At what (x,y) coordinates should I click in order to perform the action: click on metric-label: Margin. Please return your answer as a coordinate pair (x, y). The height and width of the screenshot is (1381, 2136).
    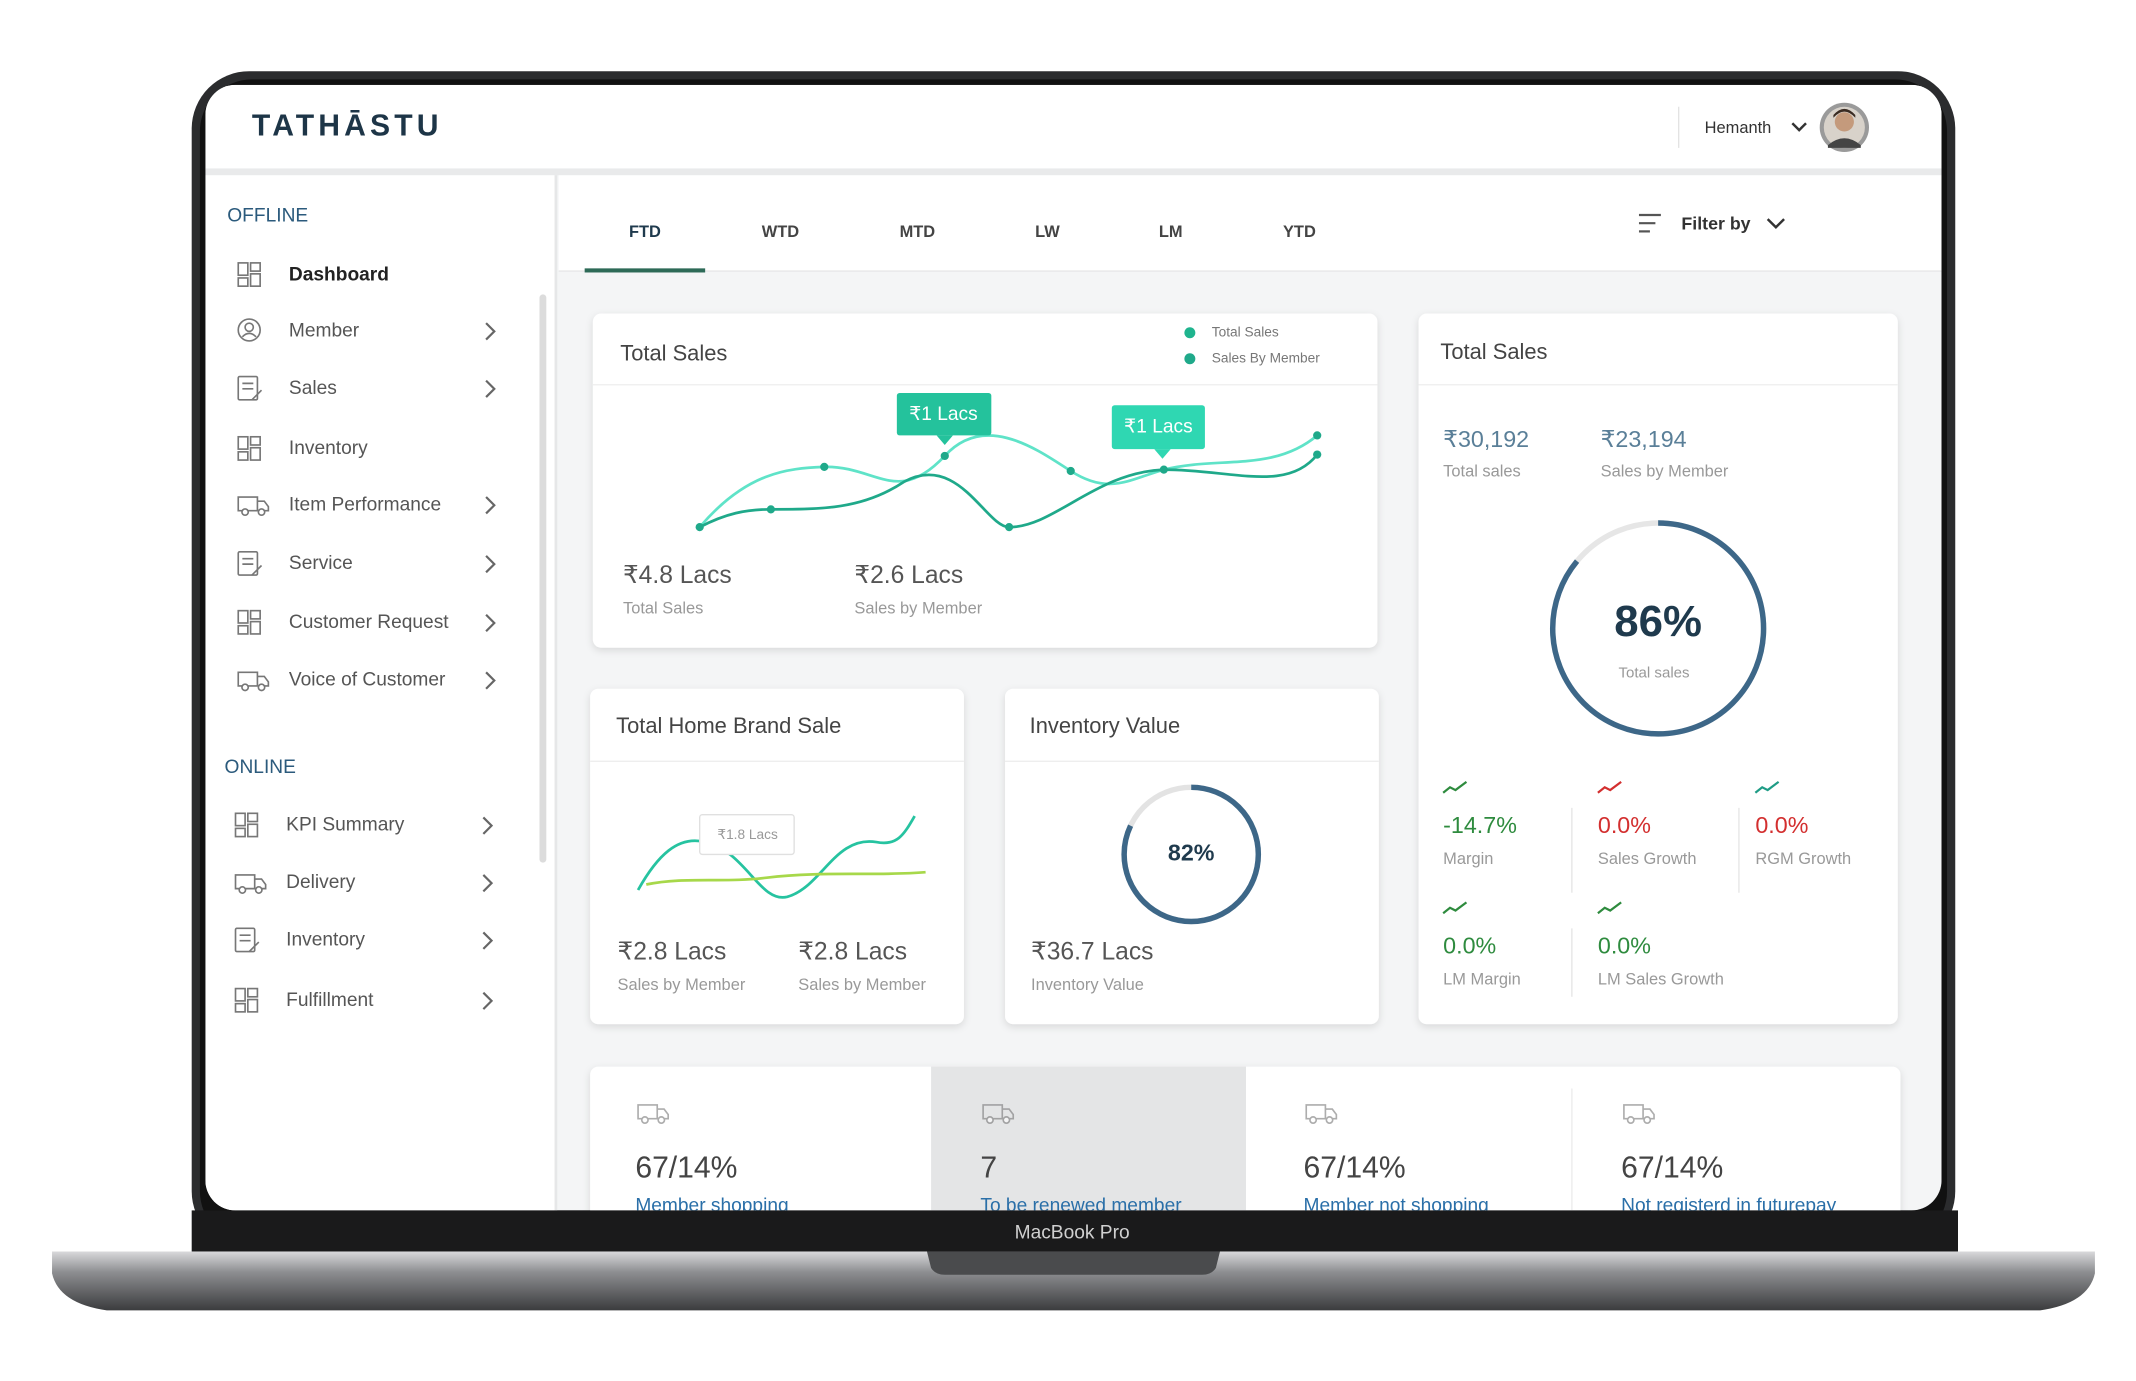
    Looking at the image, I should click on (1468, 859).